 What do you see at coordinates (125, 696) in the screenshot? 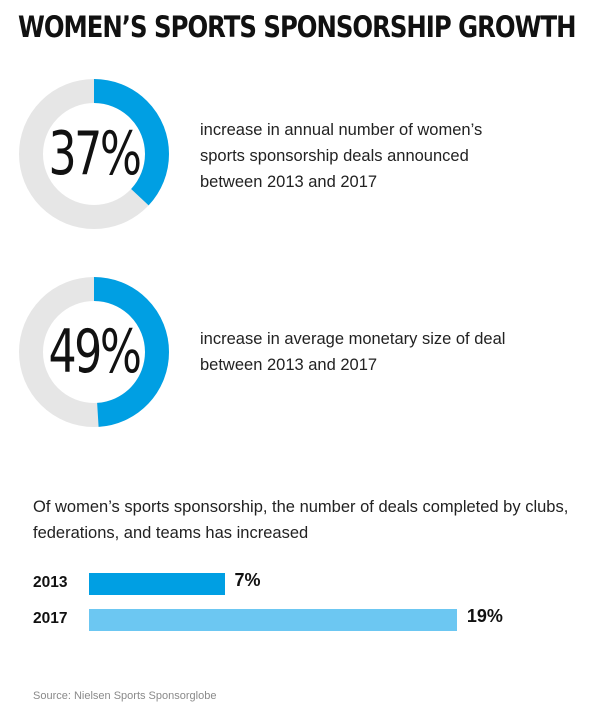
I see `source-note: Source: Nielsen Sports Sponsorglobe` at bounding box center [125, 696].